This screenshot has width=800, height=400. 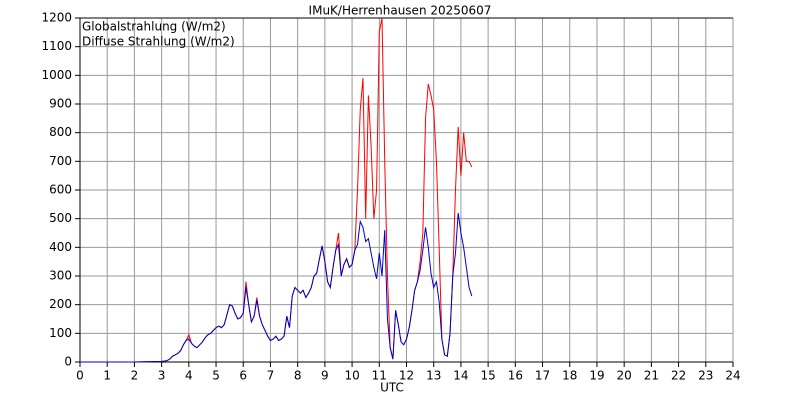 I want to click on x-axis-label: UTC, so click(x=392, y=388).